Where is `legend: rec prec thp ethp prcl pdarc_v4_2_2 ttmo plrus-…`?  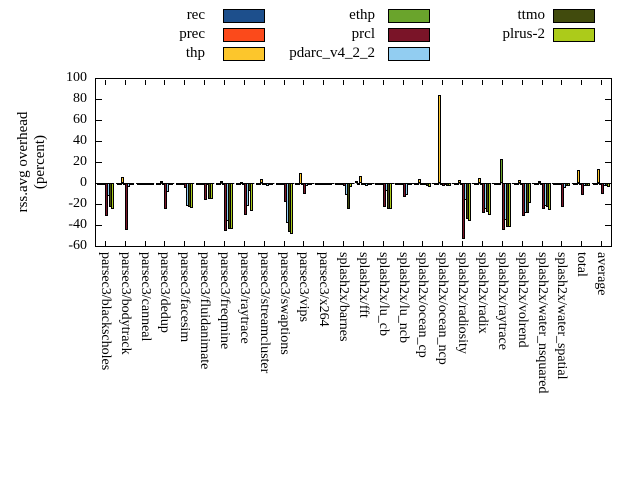
legend: rec prec thp ethp prcl pdarc_v4_2_2 ttmo plrus-… is located at coordinates (320, 32).